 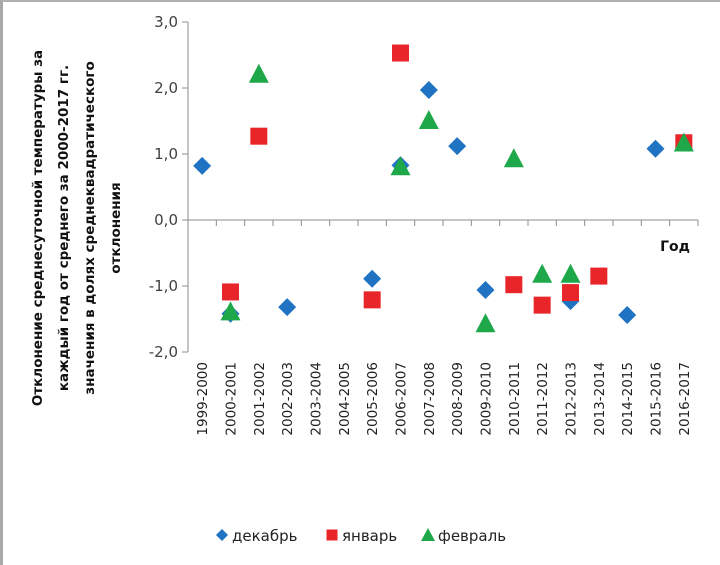 What do you see at coordinates (430, 399) in the screenshot?
I see `x-tick-label: 2007-2008` at bounding box center [430, 399].